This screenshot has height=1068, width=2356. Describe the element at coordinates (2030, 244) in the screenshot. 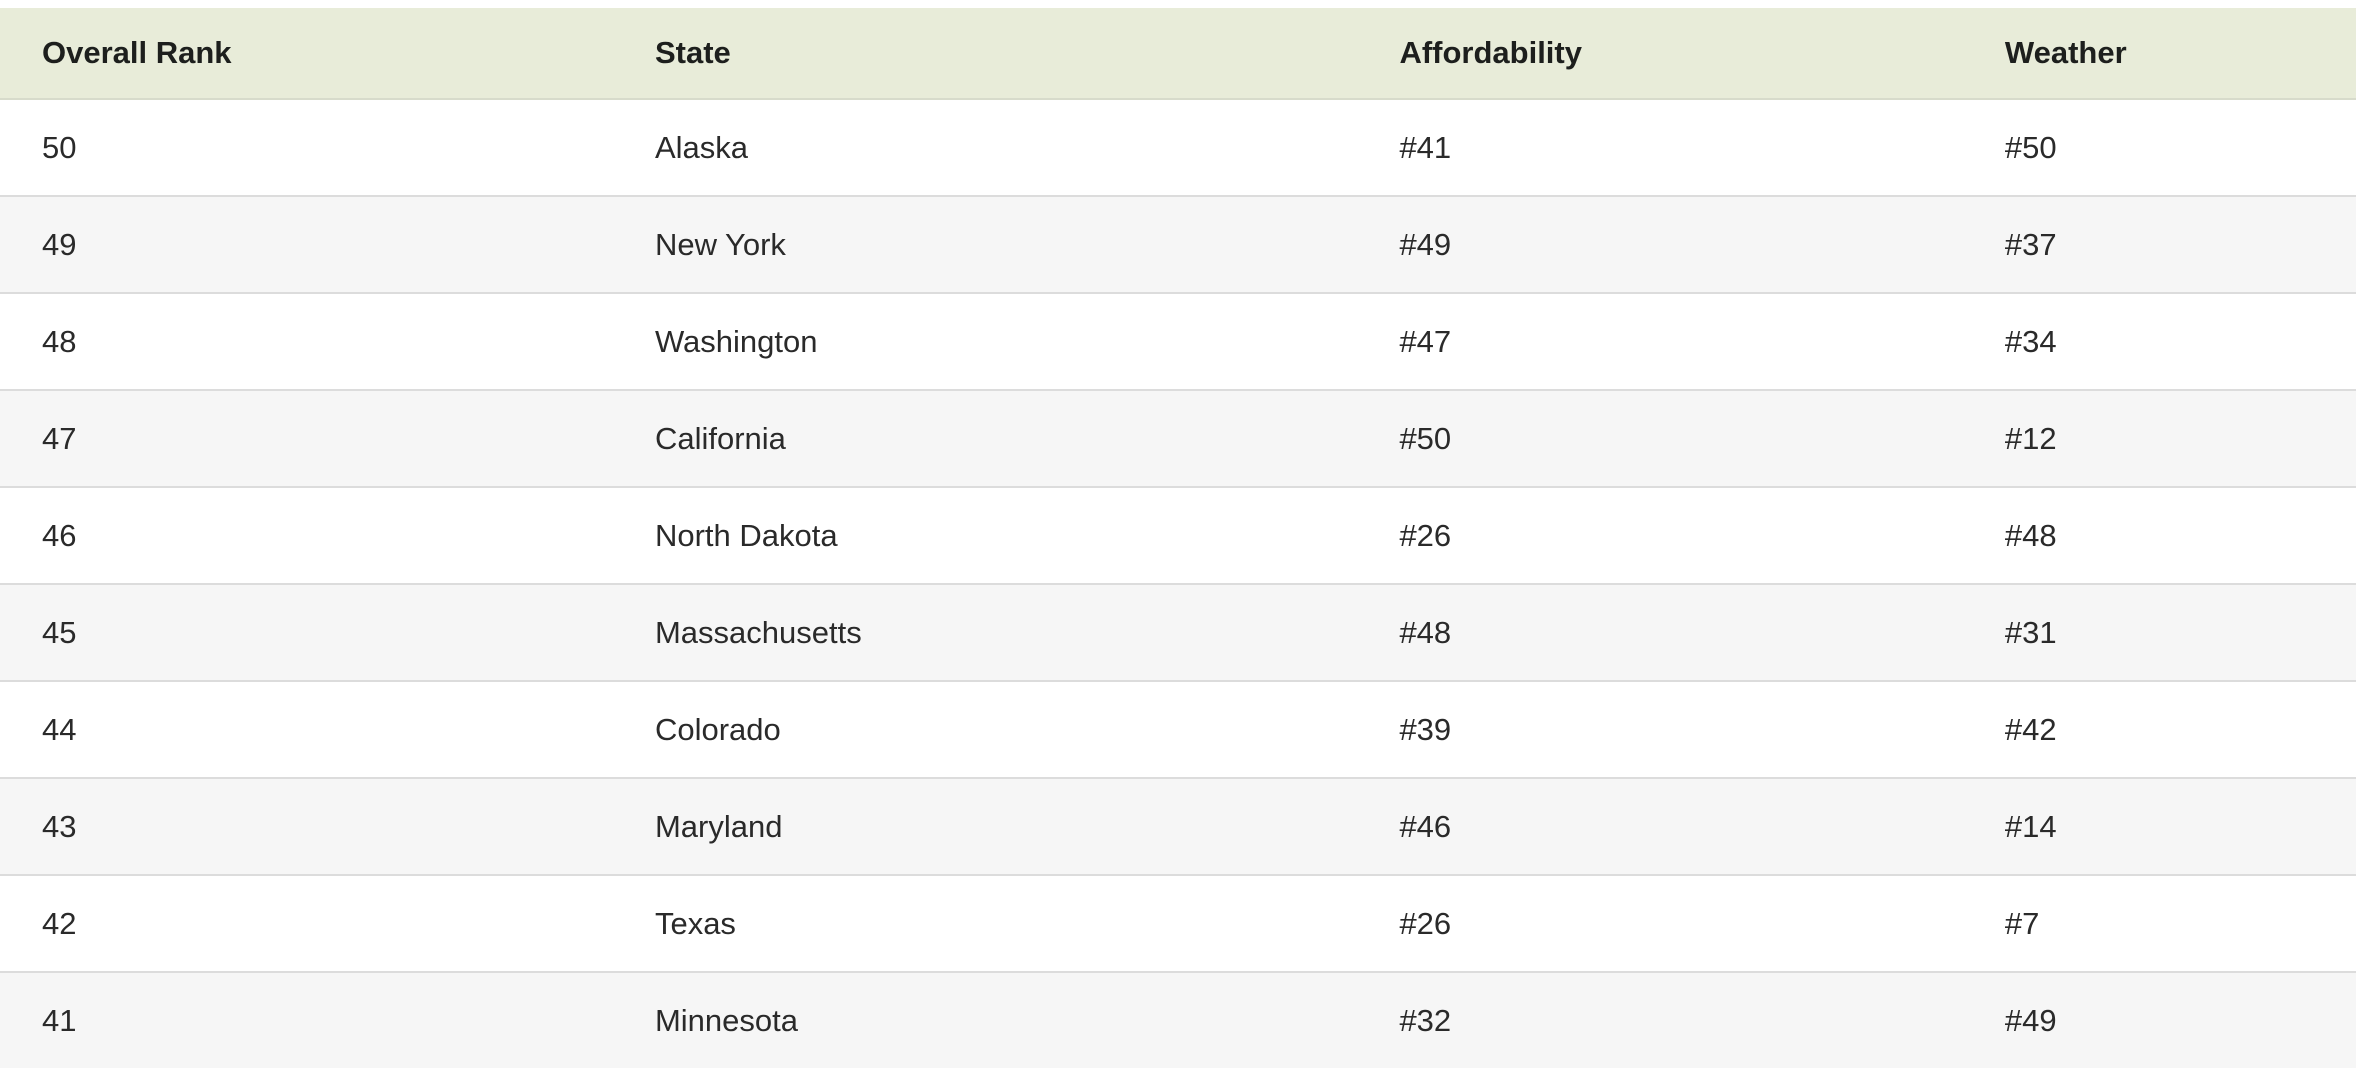

I see `weather-cell: #37` at that location.